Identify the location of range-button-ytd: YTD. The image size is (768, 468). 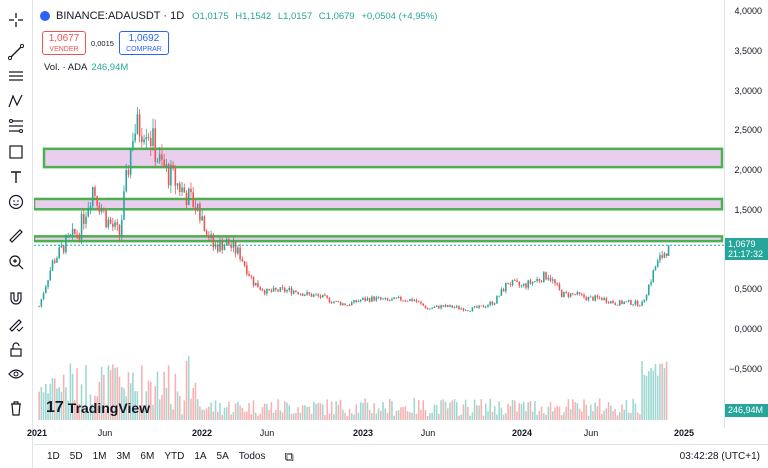
(174, 456).